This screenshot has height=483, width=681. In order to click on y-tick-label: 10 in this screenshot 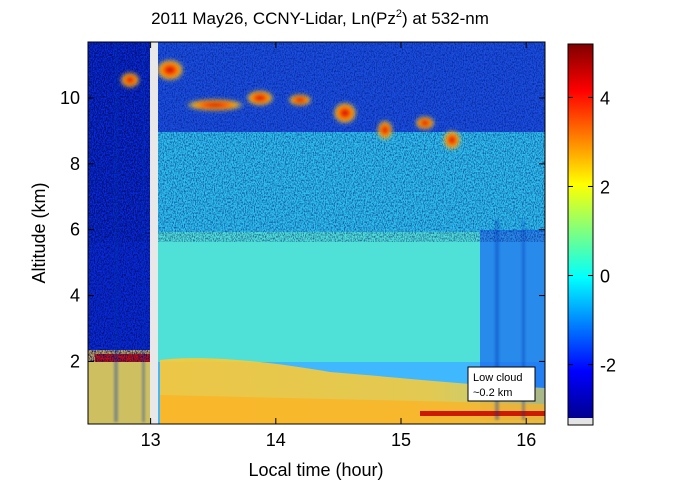, I will do `click(70, 98)`.